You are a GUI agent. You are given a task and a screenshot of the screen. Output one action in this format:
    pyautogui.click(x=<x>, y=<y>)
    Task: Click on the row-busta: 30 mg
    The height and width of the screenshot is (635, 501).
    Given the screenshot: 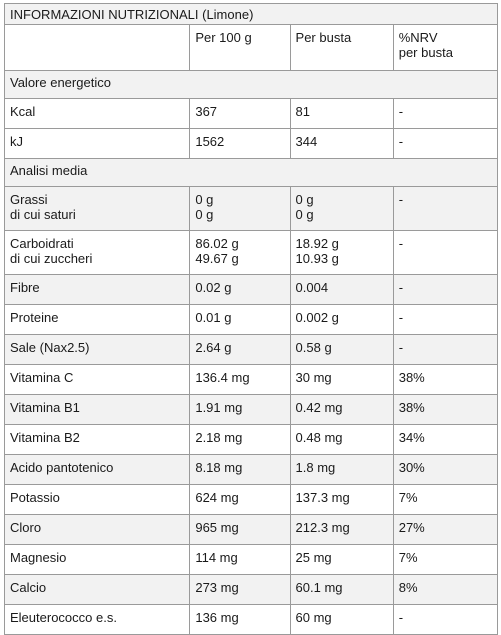 What is the action you would take?
    pyautogui.click(x=341, y=379)
    